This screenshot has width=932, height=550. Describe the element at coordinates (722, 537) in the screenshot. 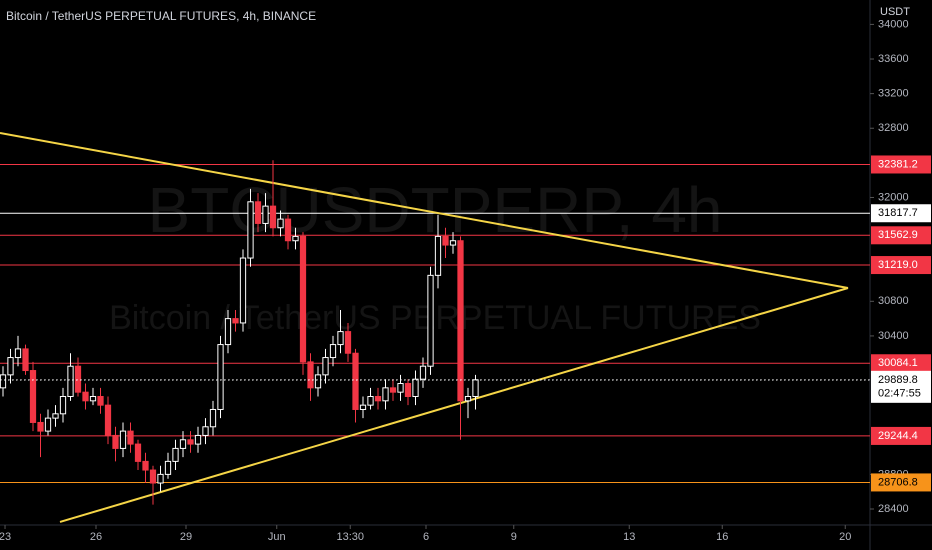

I see `x-tick-label: 16` at that location.